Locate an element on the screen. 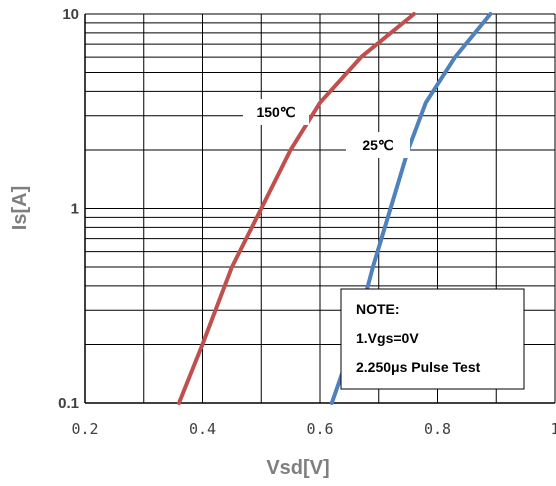 Image resolution: width=556 pixels, height=486 pixels. y-tick-label: 1 is located at coordinates (75, 209).